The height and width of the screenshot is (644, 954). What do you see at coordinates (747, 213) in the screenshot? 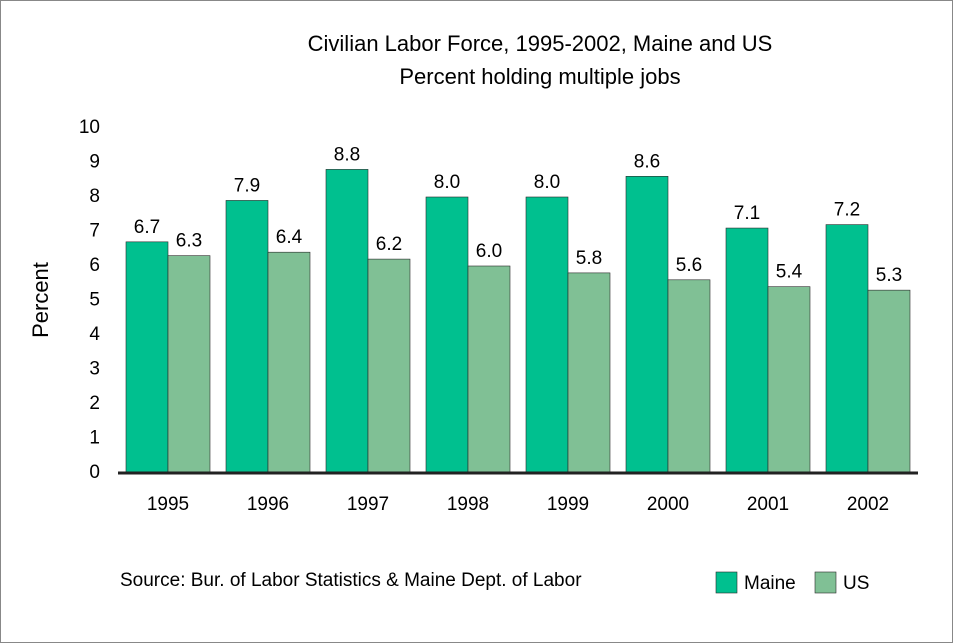
I see `data-label: 7.1` at bounding box center [747, 213].